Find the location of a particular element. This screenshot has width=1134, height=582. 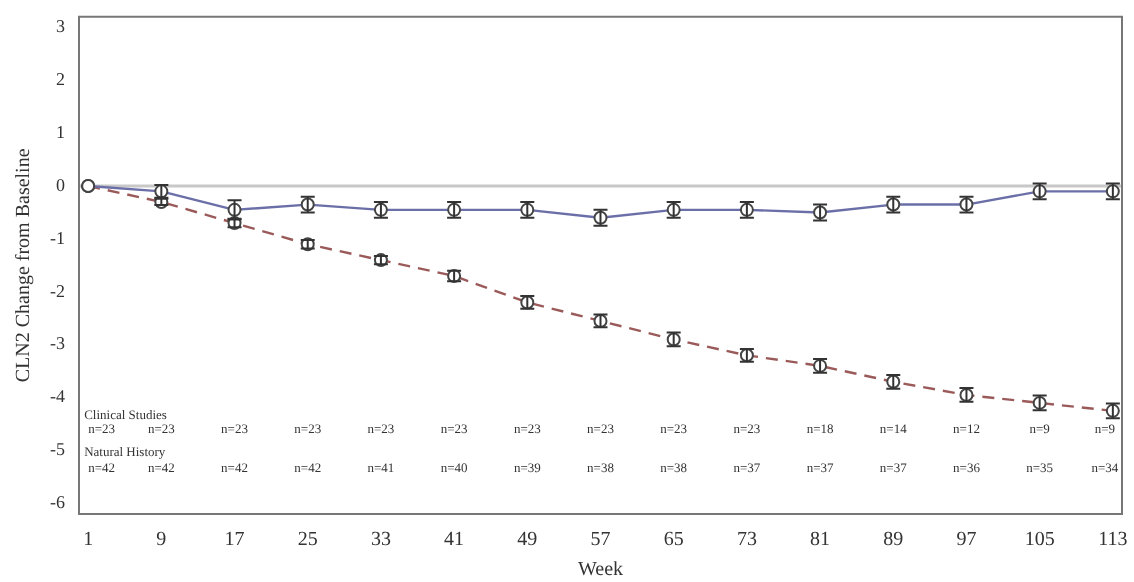

x-tick-label: 9 is located at coordinates (161, 540).